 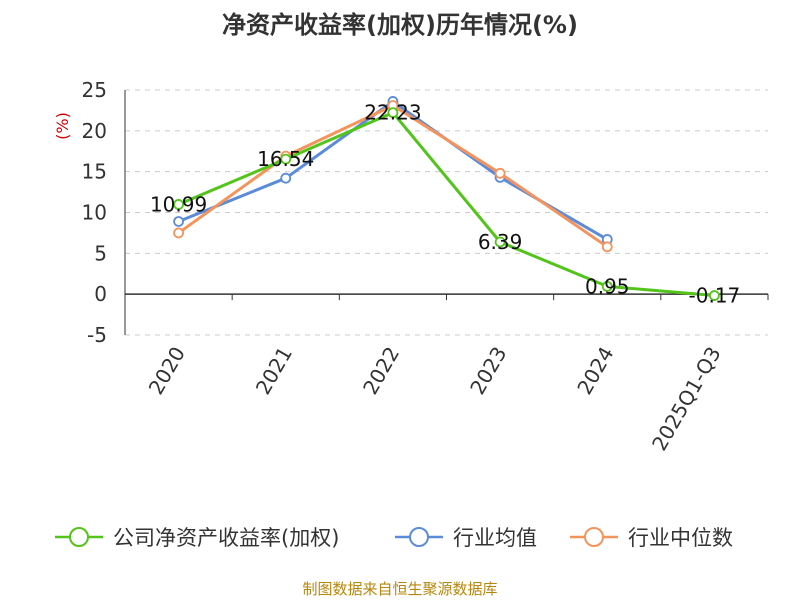 What do you see at coordinates (495, 538) in the screenshot?
I see `legend-label: 行业均值` at bounding box center [495, 538].